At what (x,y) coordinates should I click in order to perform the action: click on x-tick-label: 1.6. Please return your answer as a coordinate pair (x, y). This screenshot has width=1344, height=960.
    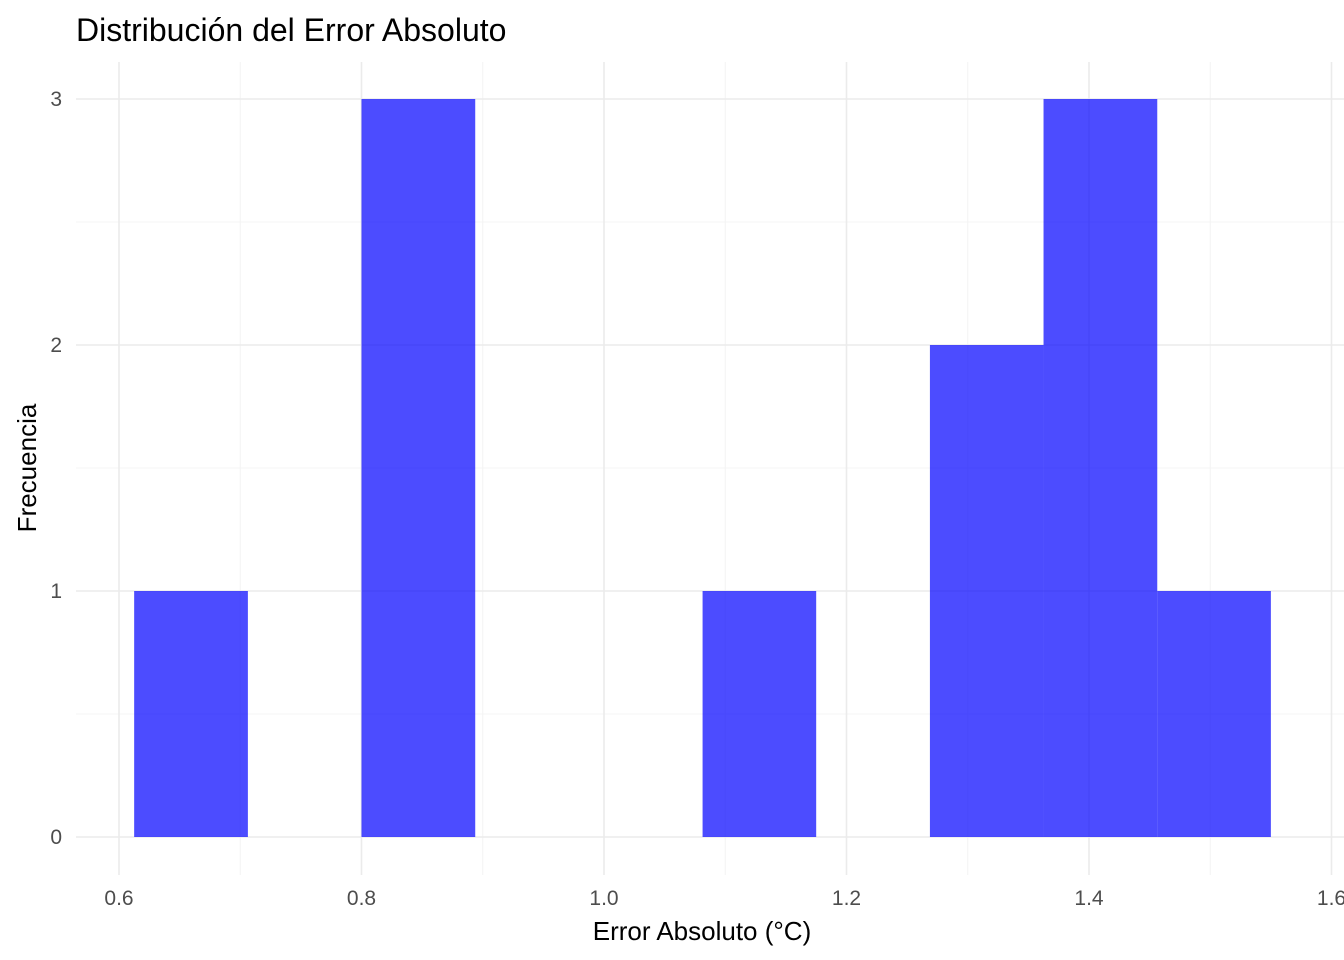
    Looking at the image, I should click on (1330, 898).